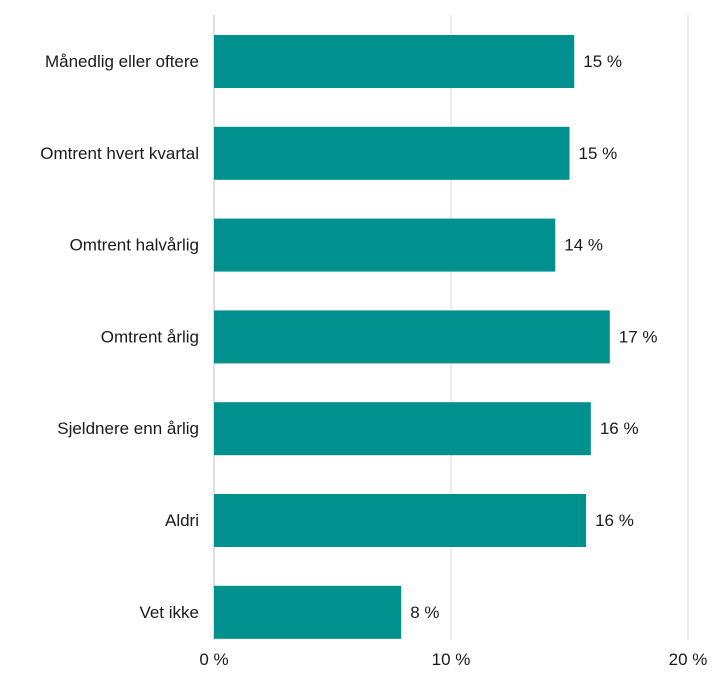 The height and width of the screenshot is (684, 715). I want to click on value-label: 17 %, so click(638, 336).